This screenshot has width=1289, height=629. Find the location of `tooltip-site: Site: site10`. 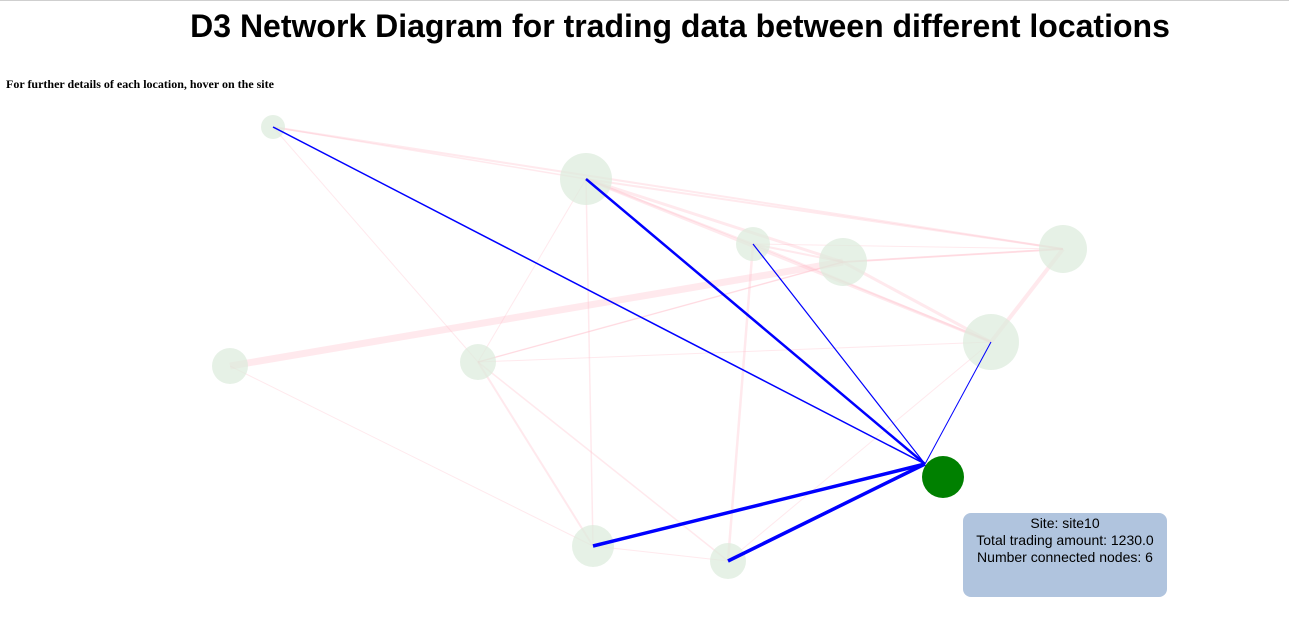

tooltip-site: Site: site10 is located at coordinates (1065, 523).